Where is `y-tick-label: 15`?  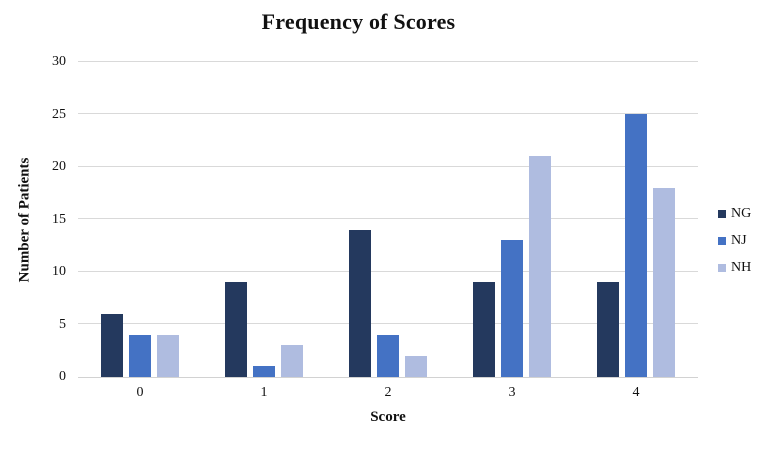
y-tick-label: 15 is located at coordinates (59, 219).